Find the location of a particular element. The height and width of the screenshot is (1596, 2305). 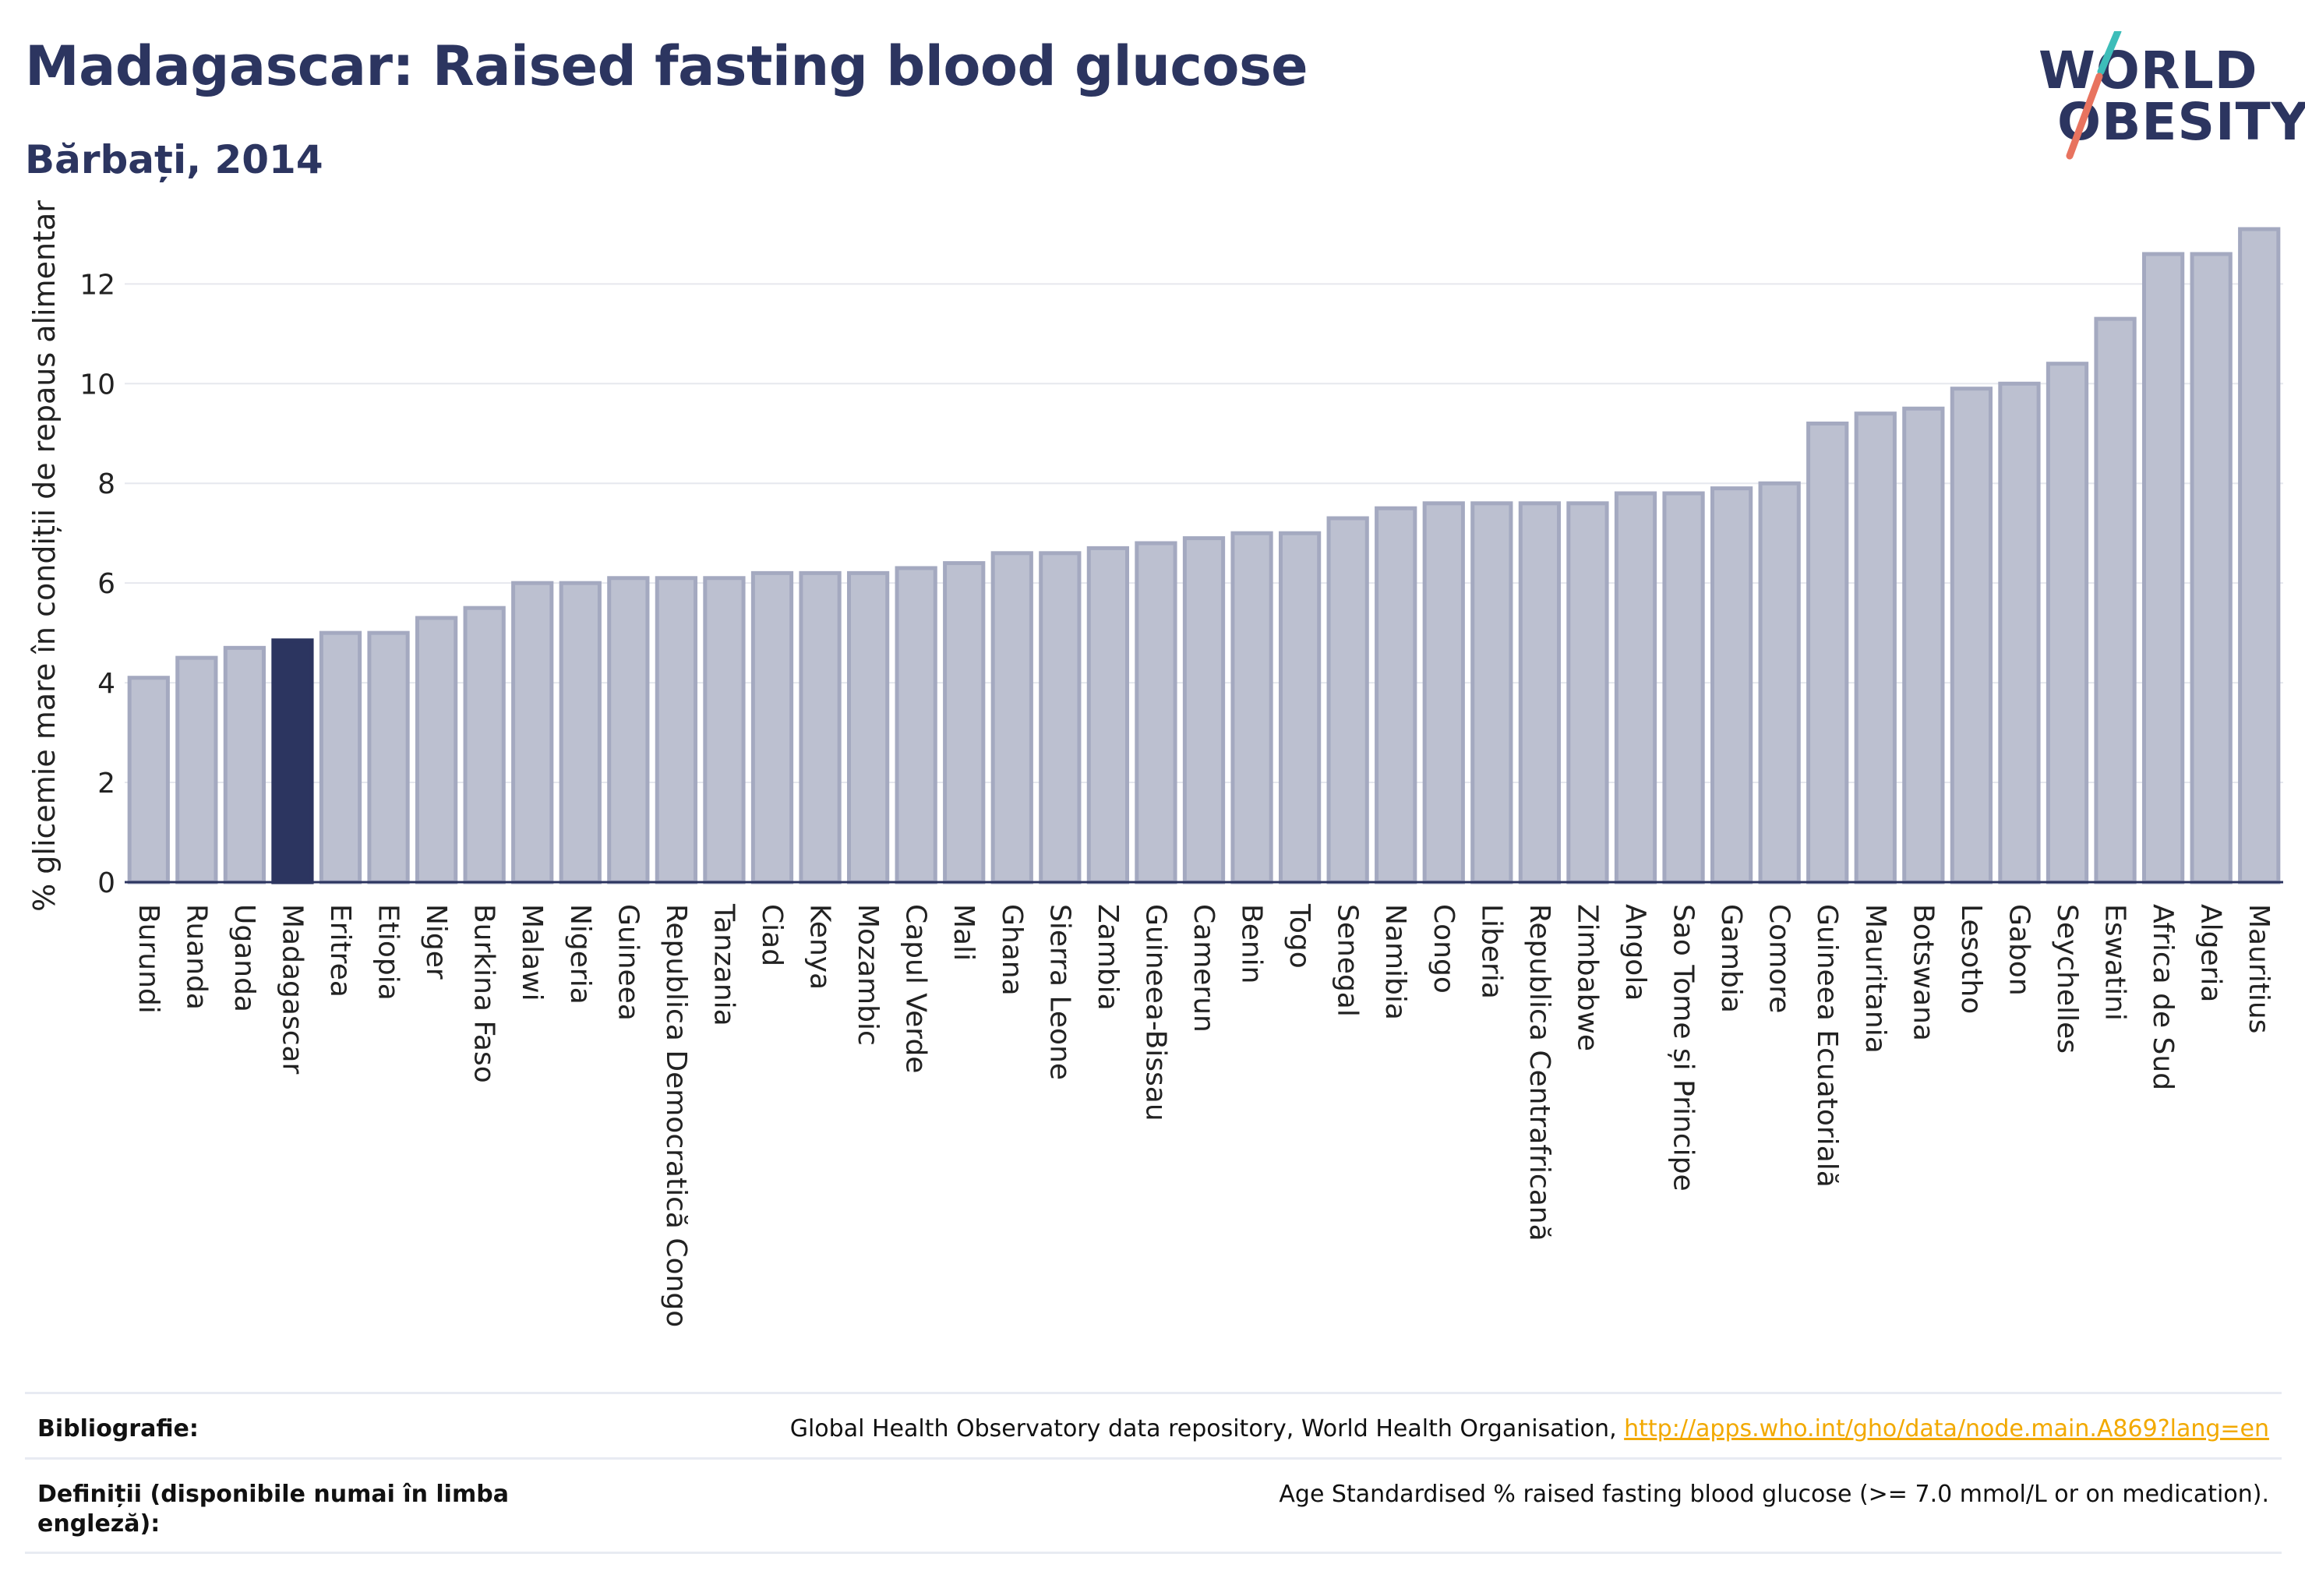

x-tick-label: Comore is located at coordinates (1779, 958).